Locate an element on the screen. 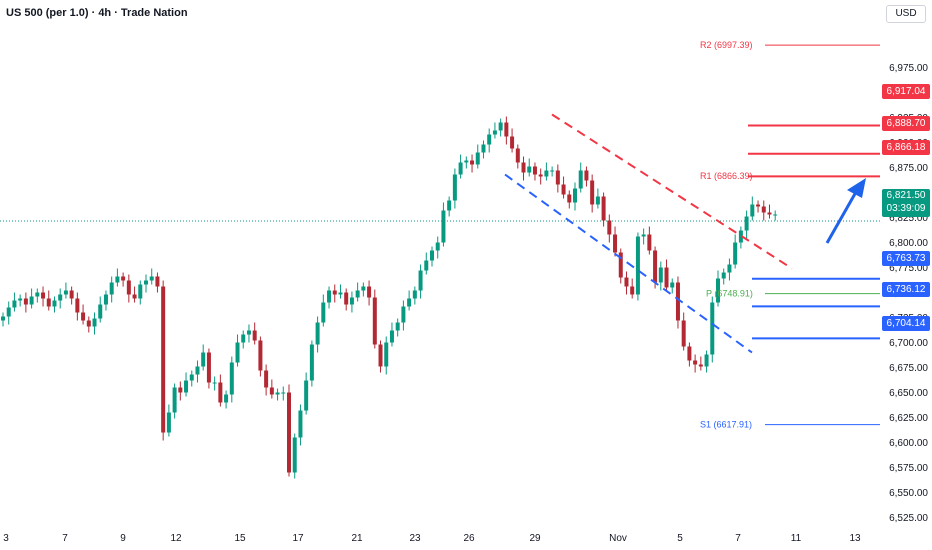 Image resolution: width=932 pixels, height=550 pixels. x-tick-label: 9 is located at coordinates (123, 538).